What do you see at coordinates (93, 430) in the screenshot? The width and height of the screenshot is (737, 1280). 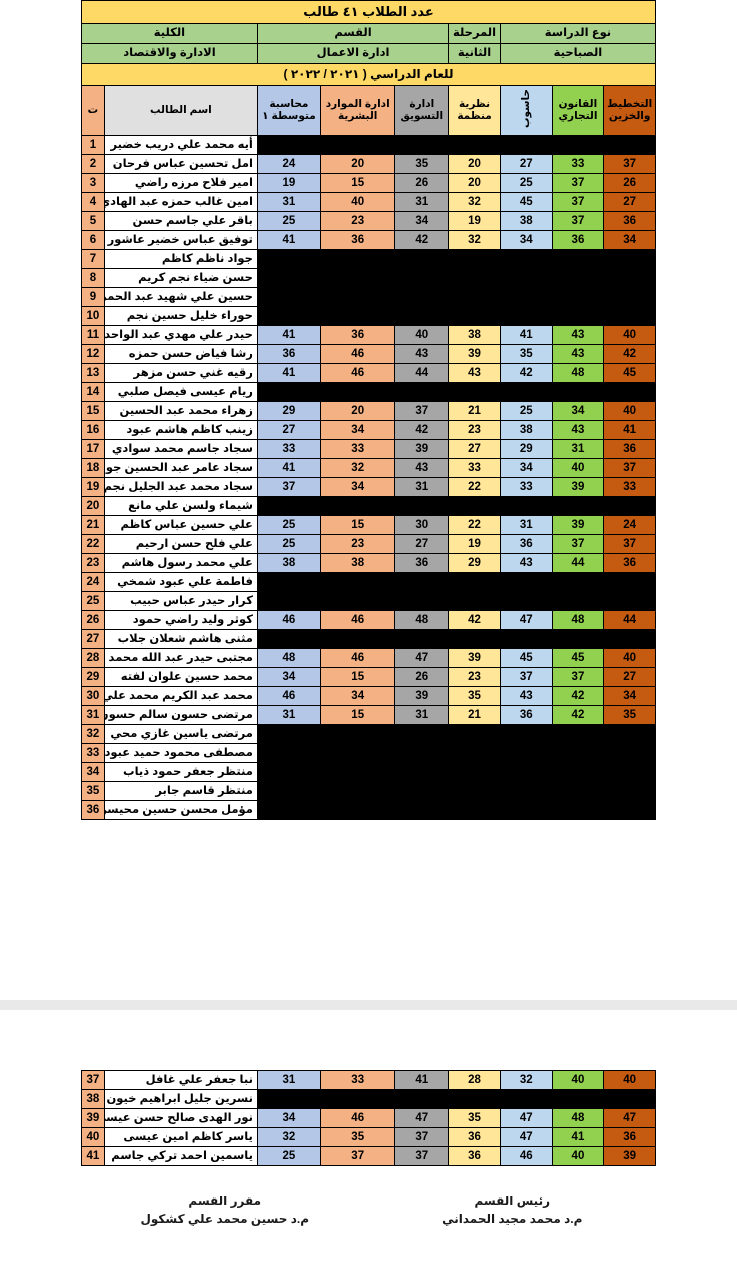 I see `row-index-cell: 16` at bounding box center [93, 430].